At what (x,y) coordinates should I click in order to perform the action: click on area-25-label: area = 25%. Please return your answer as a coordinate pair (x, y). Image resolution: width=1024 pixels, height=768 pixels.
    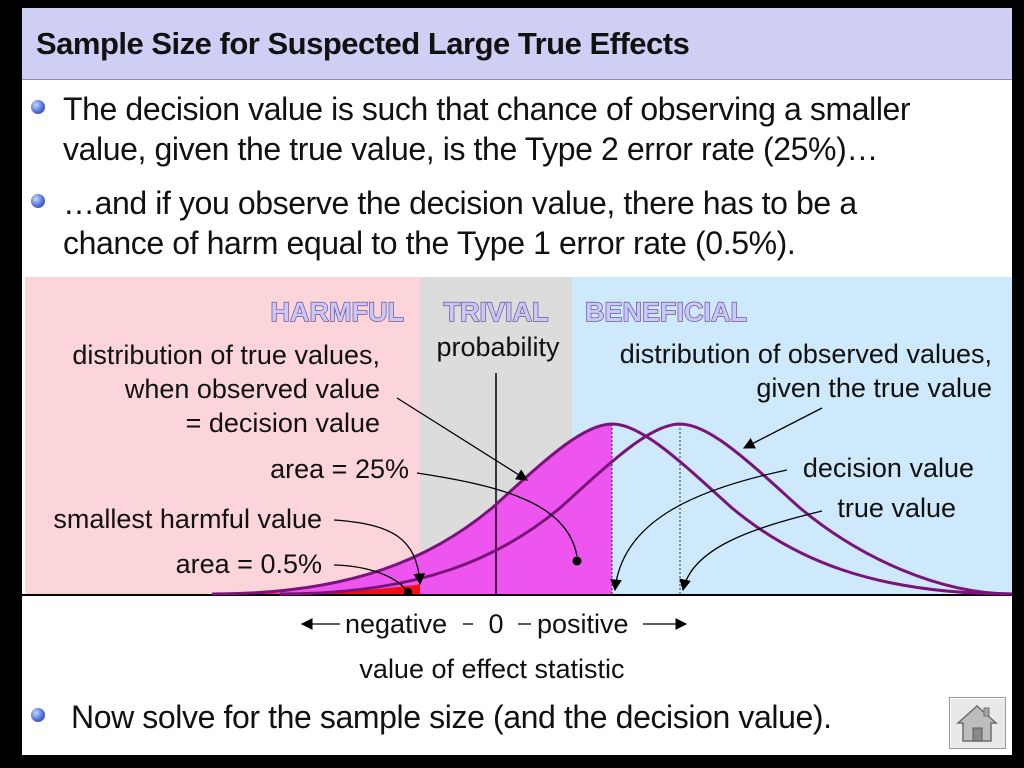
    Looking at the image, I should click on (339, 469).